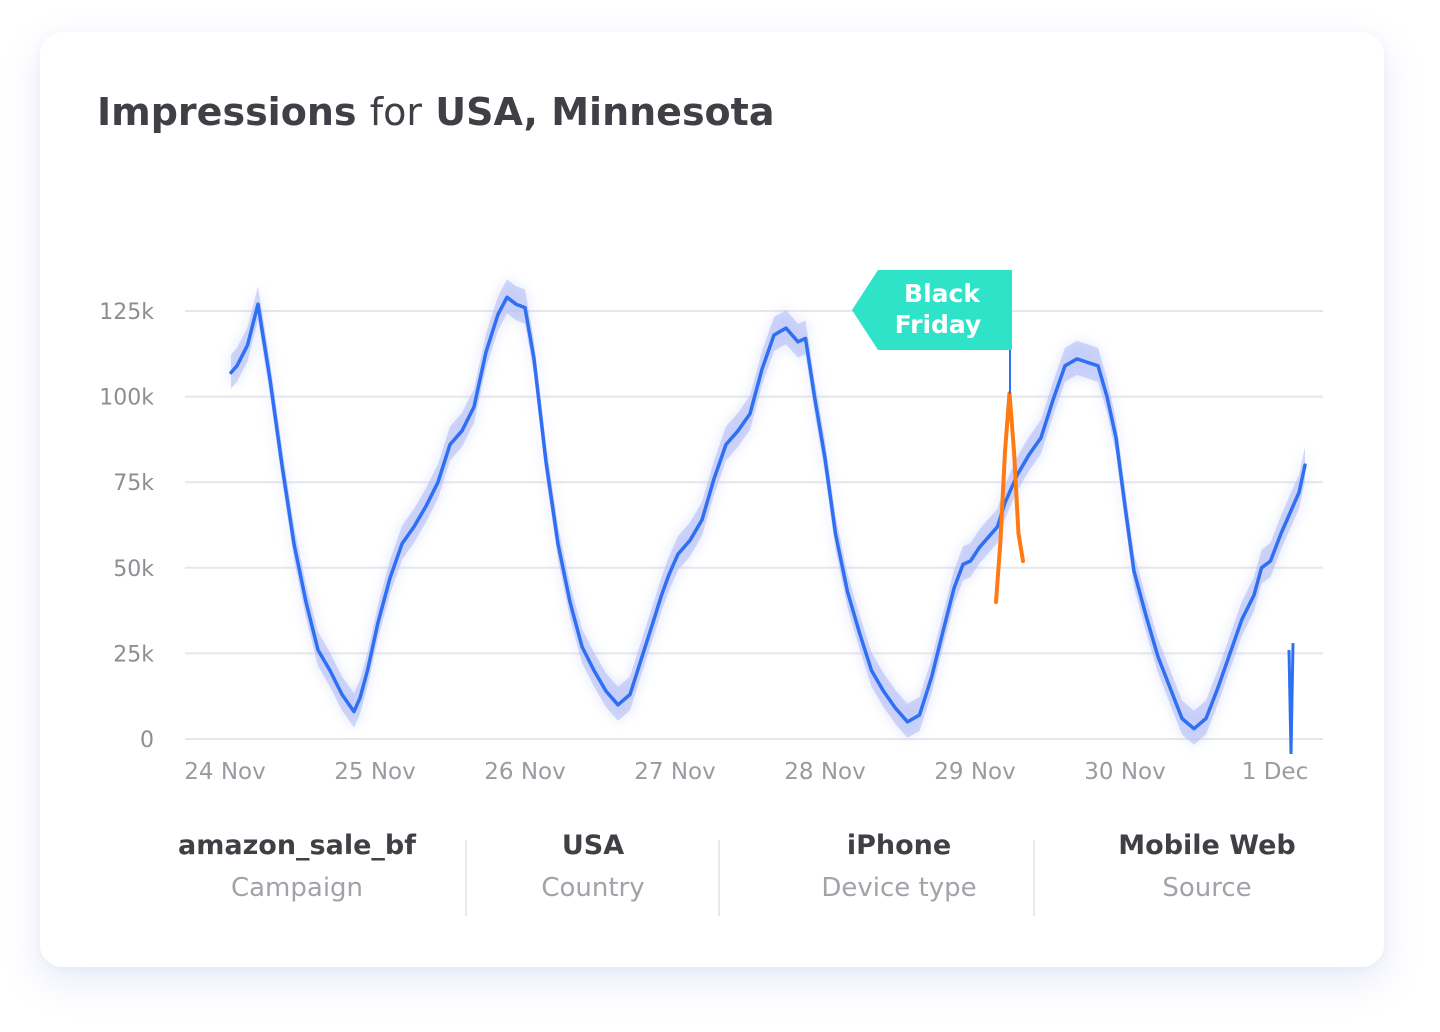  Describe the element at coordinates (1275, 772) in the screenshot. I see `x-tick-label: 1 Dec` at that location.